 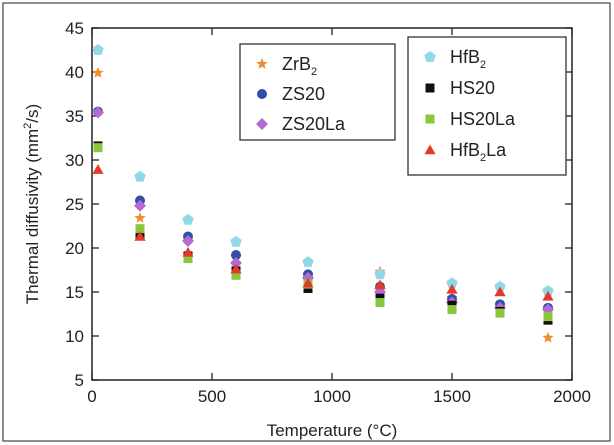 I want to click on legend-label: HfB2La, so click(x=478, y=152).